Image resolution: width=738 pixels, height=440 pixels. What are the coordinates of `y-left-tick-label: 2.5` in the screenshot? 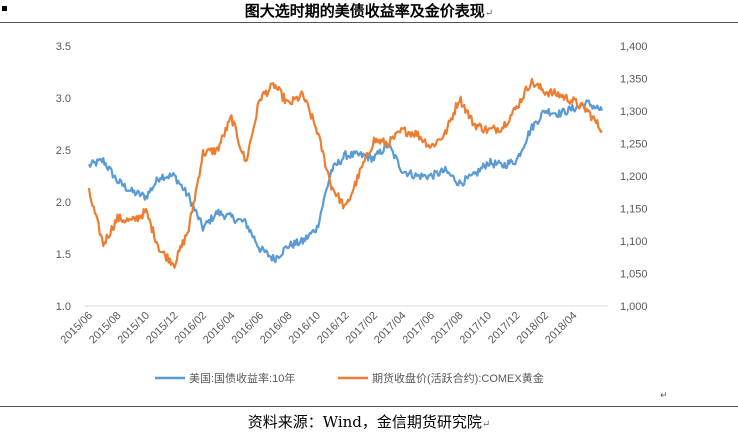 It's located at (63, 151).